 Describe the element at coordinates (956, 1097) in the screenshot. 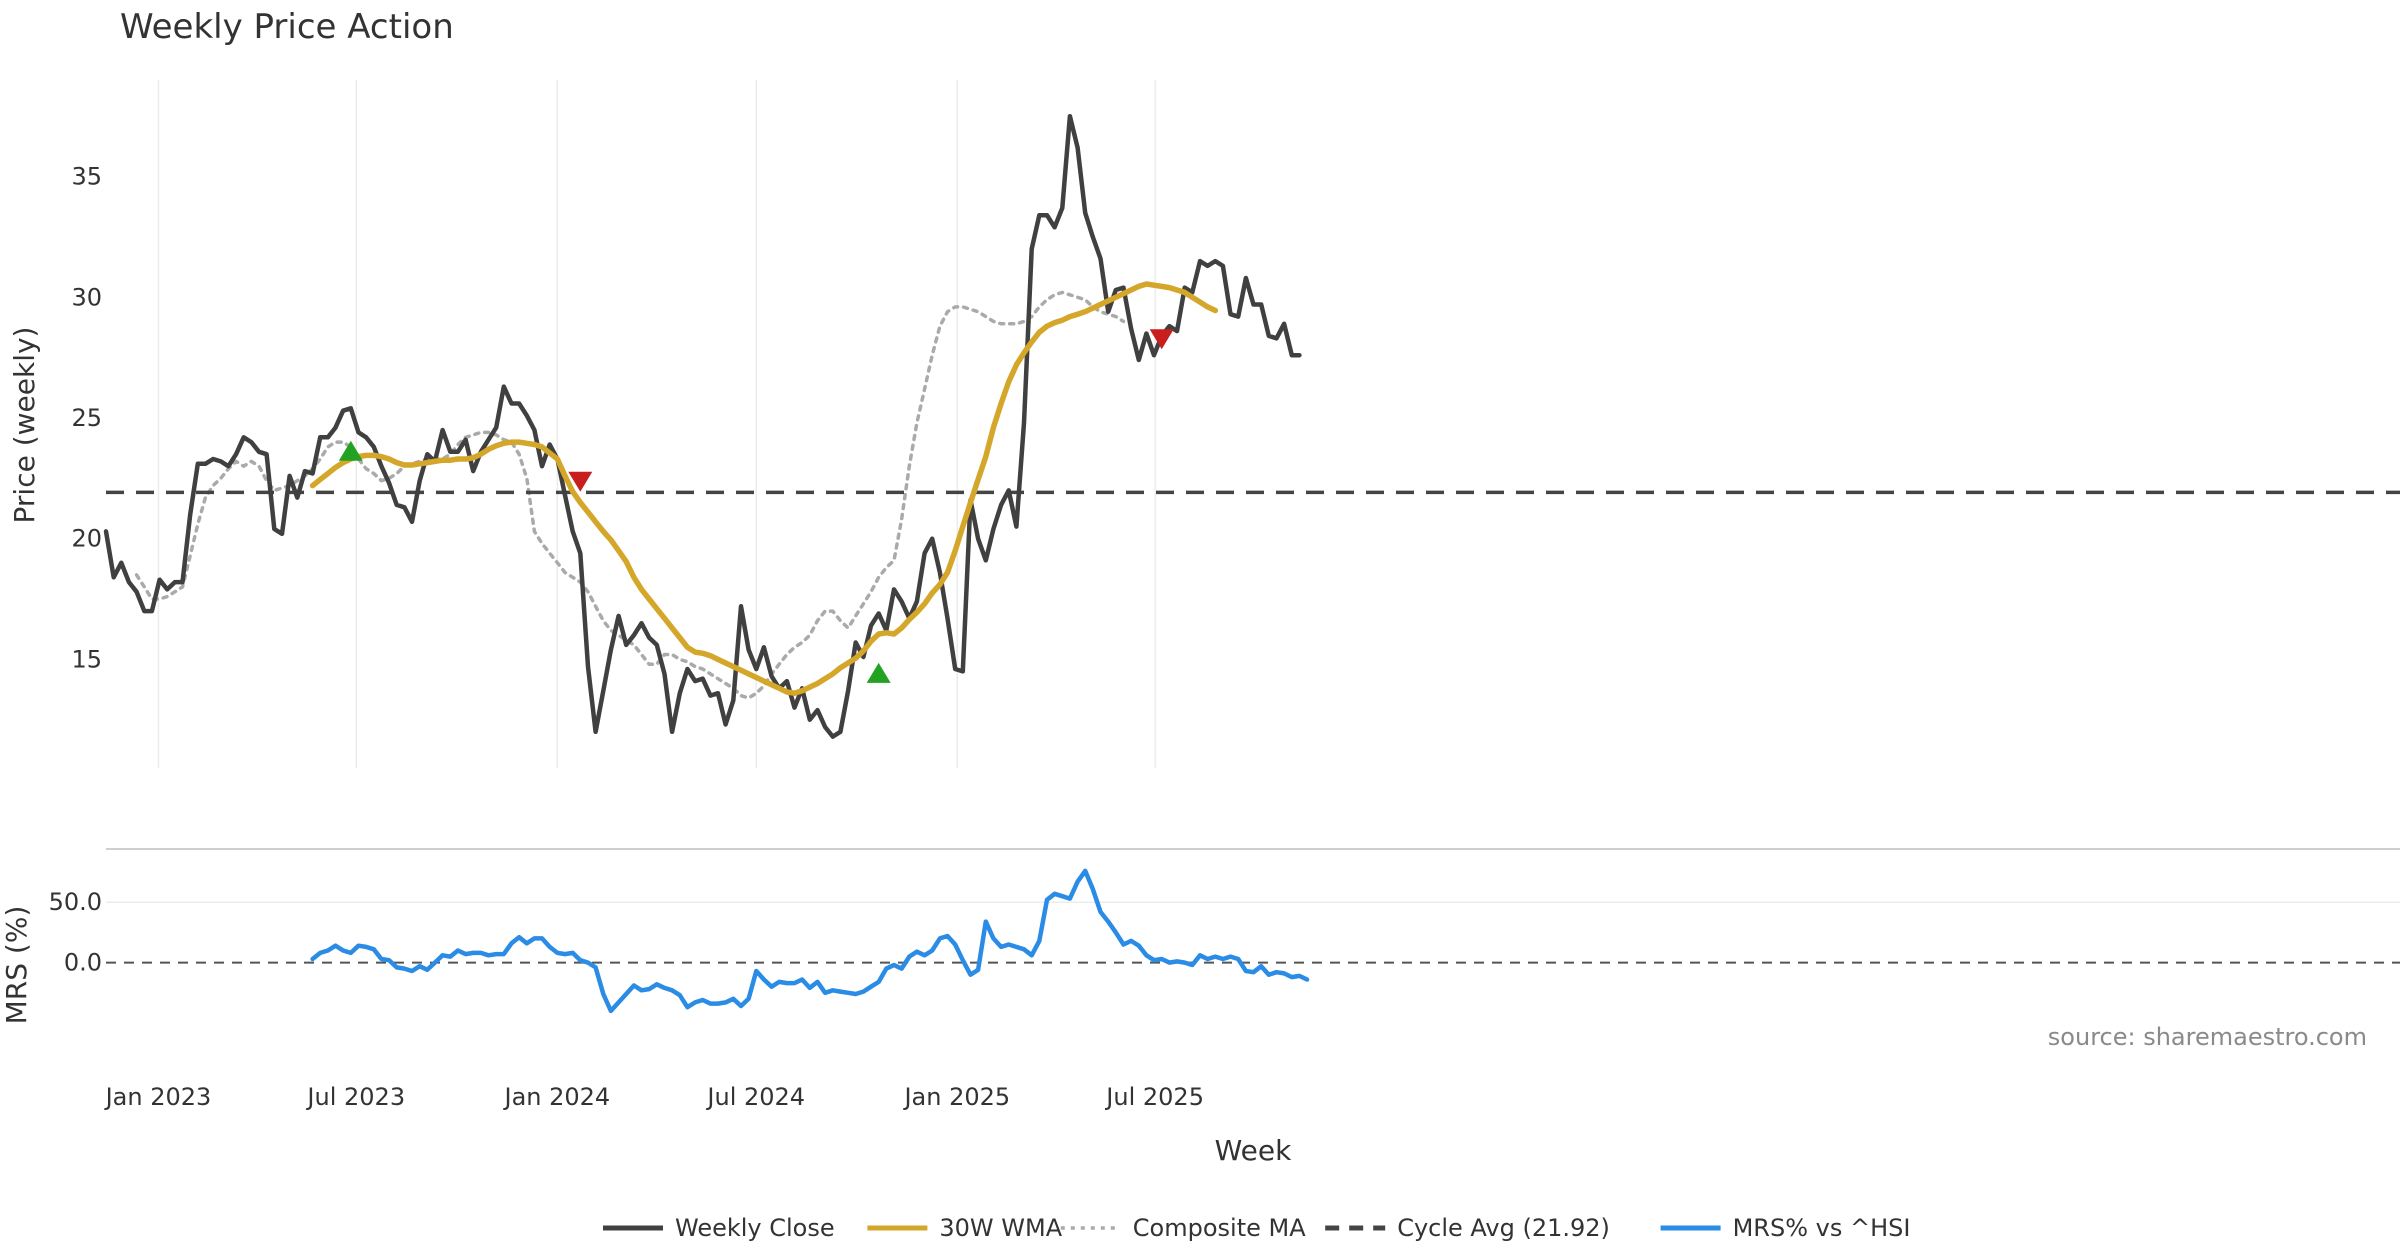

I see `x-tick-label: Jan 2025` at that location.